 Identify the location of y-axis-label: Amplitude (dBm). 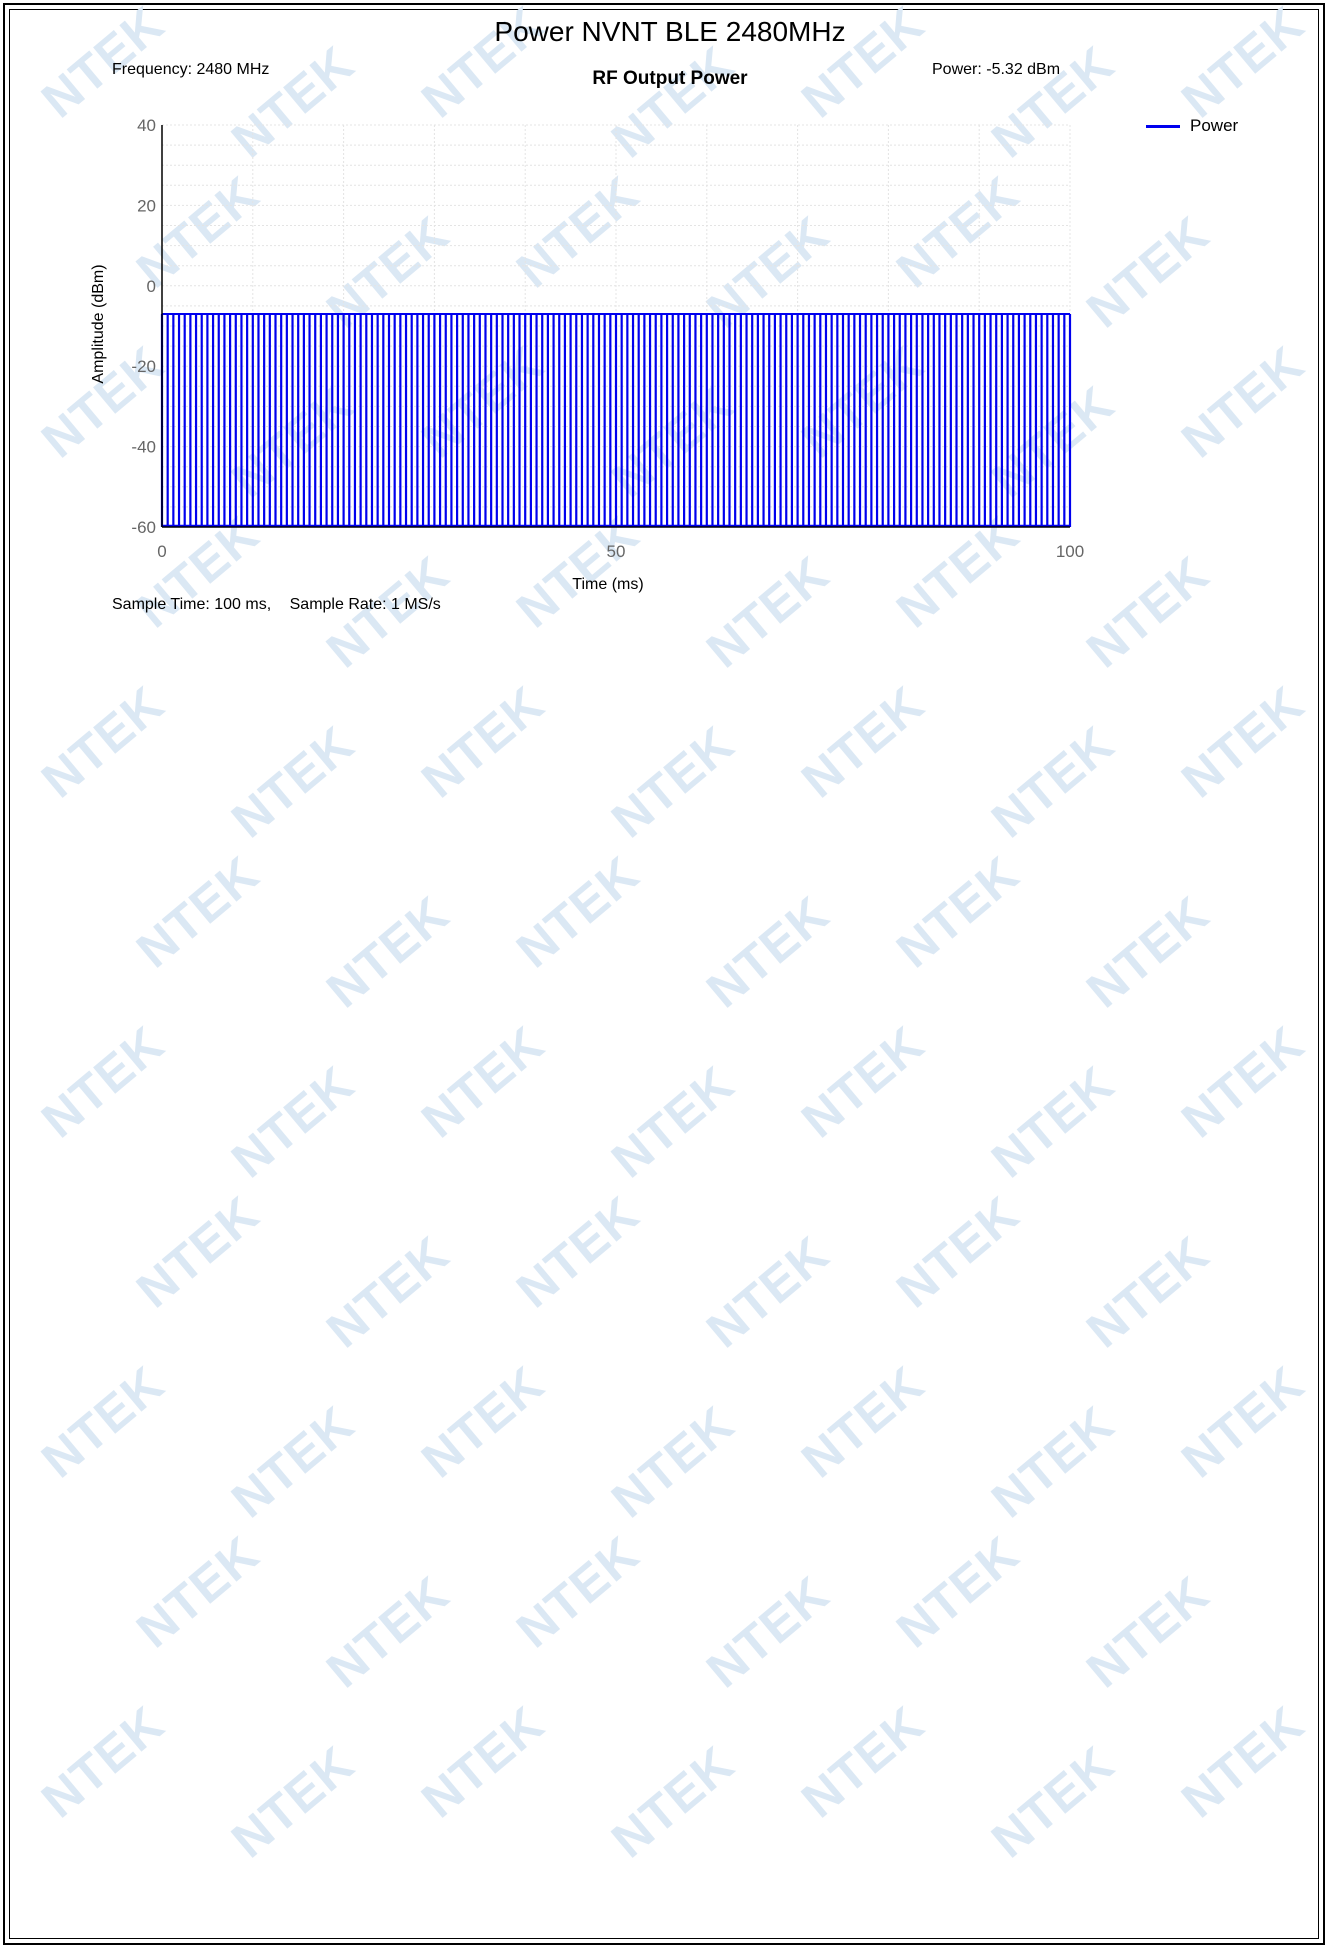
(98, 323).